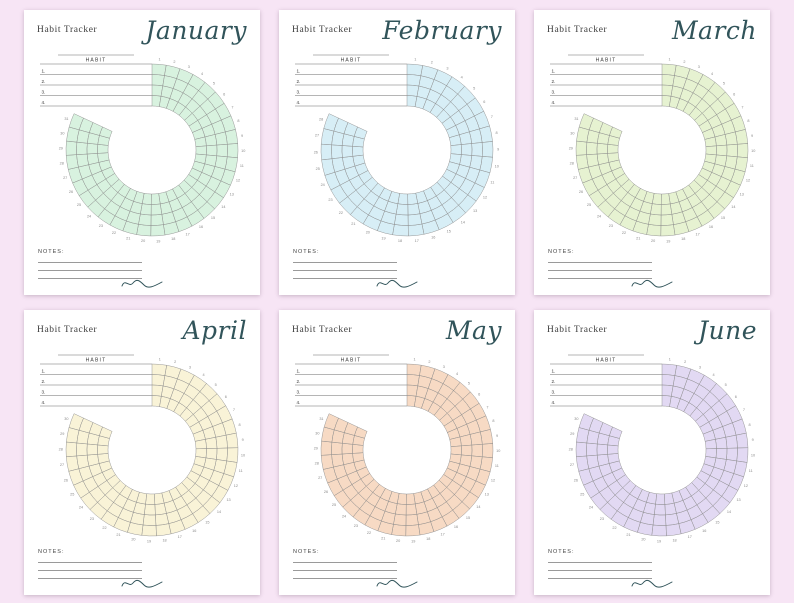  What do you see at coordinates (591, 508) in the screenshot?
I see `day-number: 24` at bounding box center [591, 508].